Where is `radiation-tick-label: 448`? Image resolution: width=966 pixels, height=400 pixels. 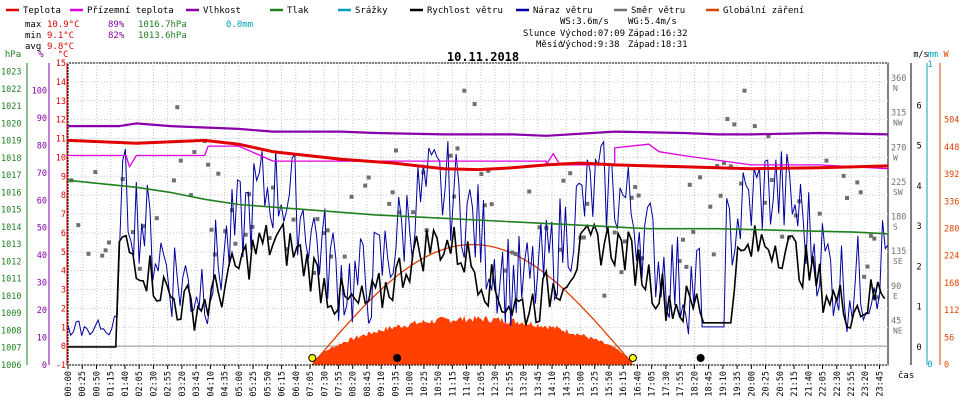
radiation-tick-label: 448 is located at coordinates (951, 148).